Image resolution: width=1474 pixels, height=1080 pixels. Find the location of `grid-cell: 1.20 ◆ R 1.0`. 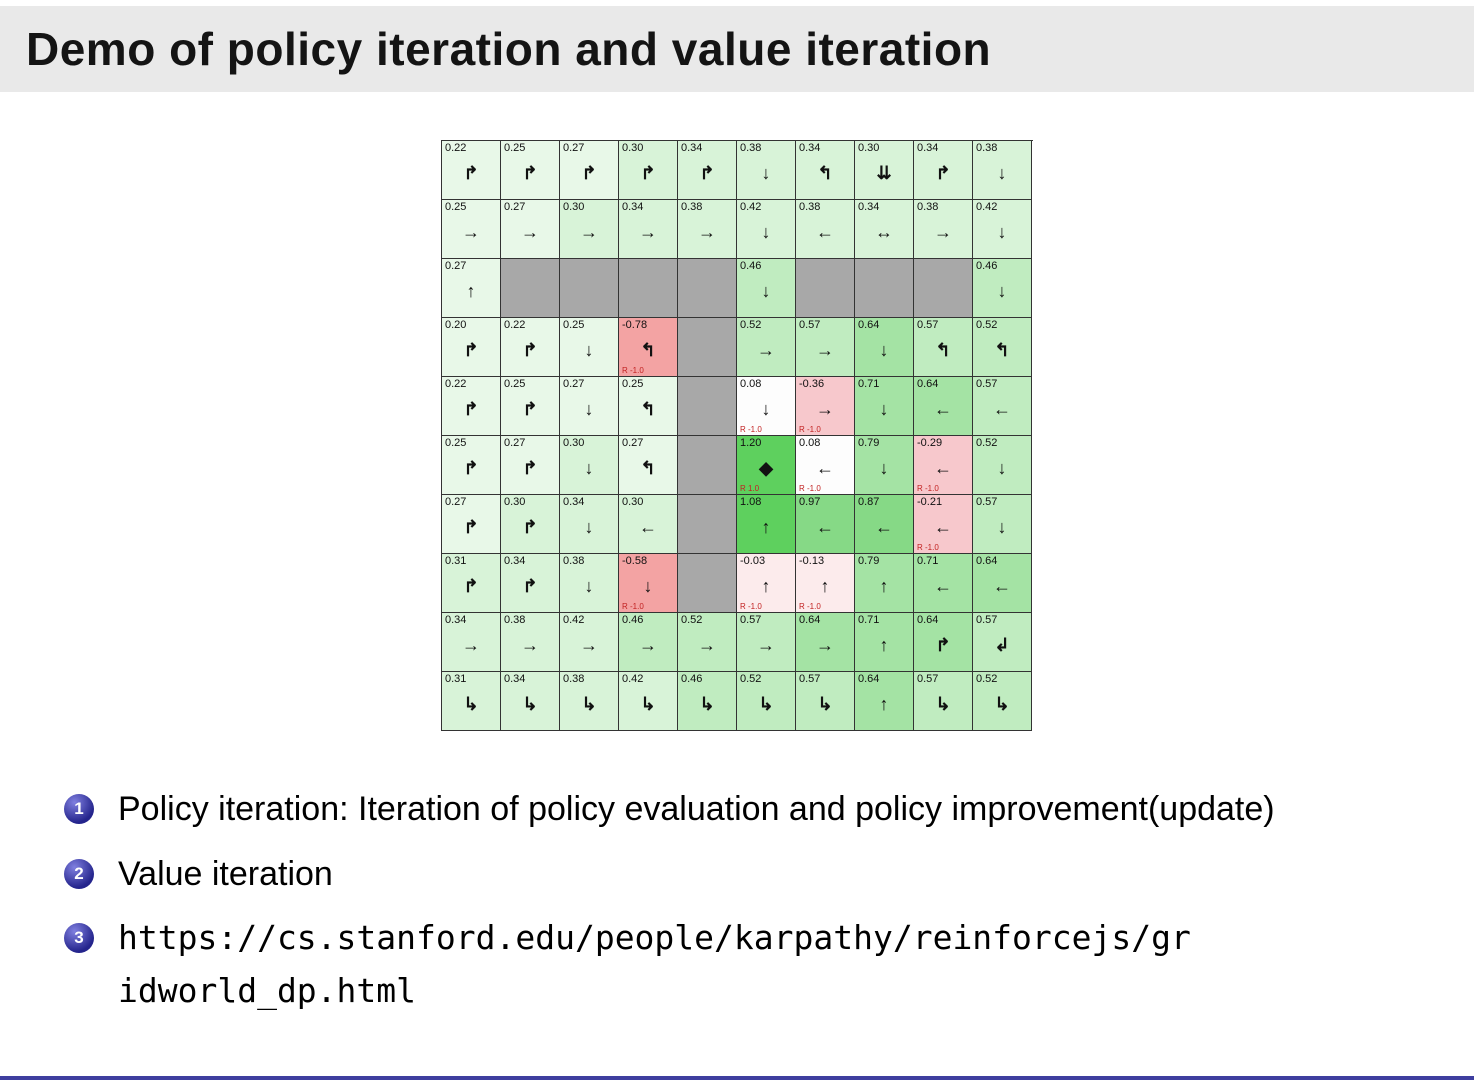

grid-cell: 1.20 ◆ R 1.0 is located at coordinates (766, 465).